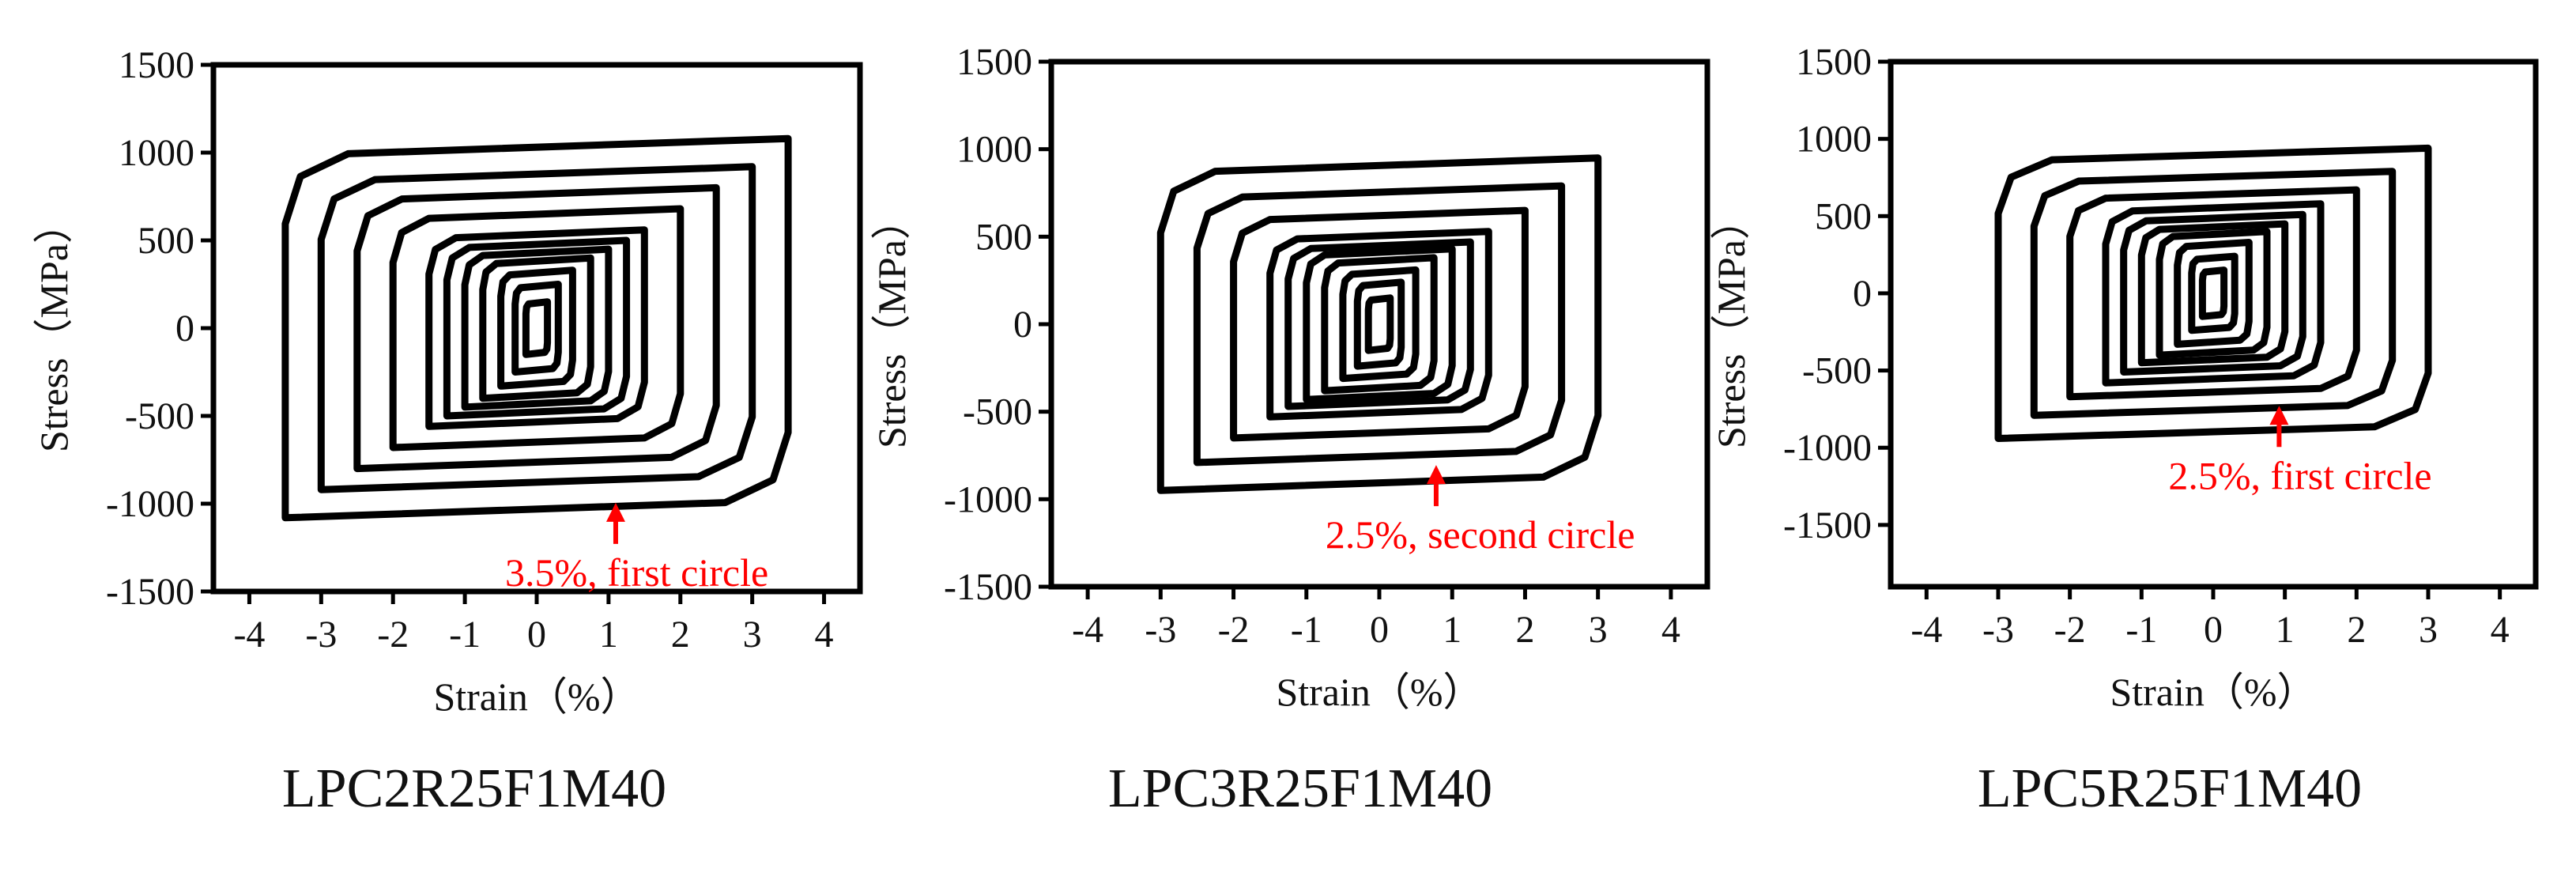 This screenshot has height=869, width=2576. What do you see at coordinates (1300, 788) in the screenshot?
I see `panel-title: LPC3R25F1M40` at bounding box center [1300, 788].